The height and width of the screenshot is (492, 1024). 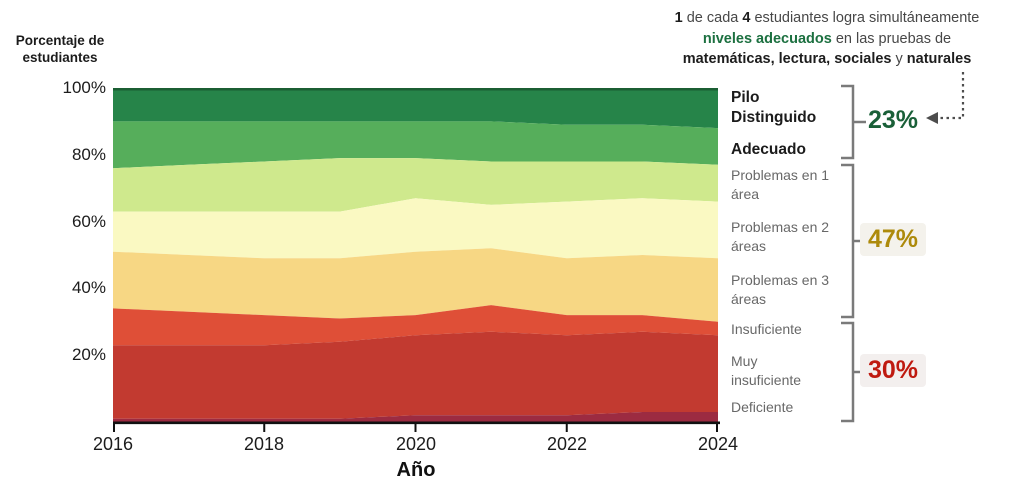 What do you see at coordinates (415, 285) in the screenshot?
I see `band-problemas-en-3-reas` at bounding box center [415, 285].